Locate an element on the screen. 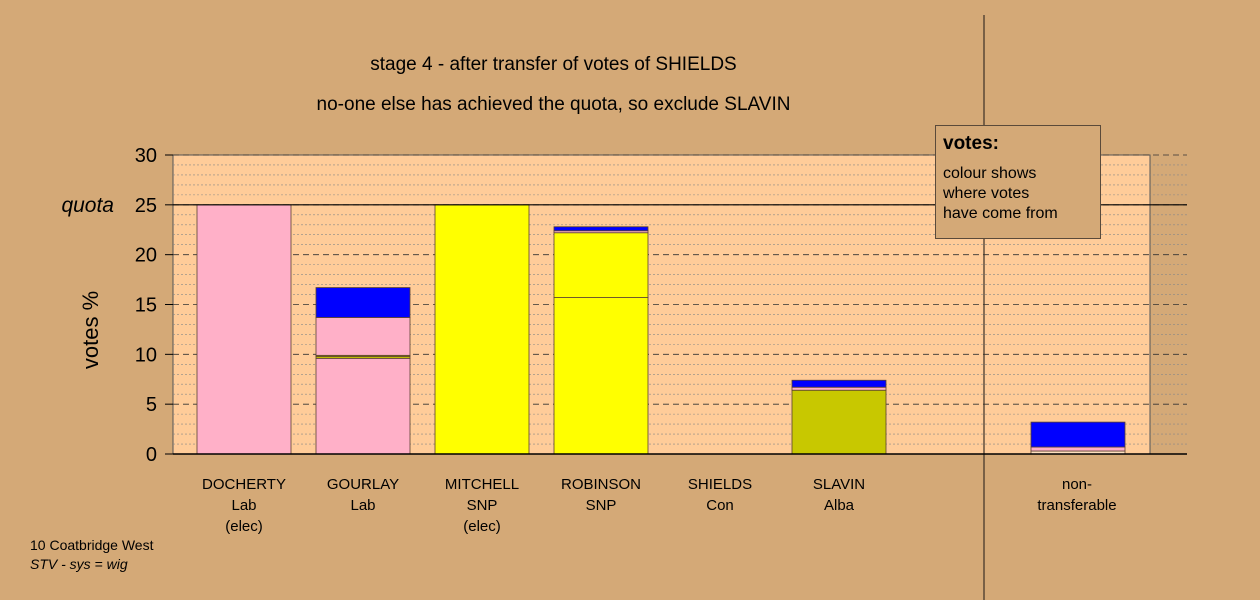  y-tick-label: 5 is located at coordinates (151, 405).